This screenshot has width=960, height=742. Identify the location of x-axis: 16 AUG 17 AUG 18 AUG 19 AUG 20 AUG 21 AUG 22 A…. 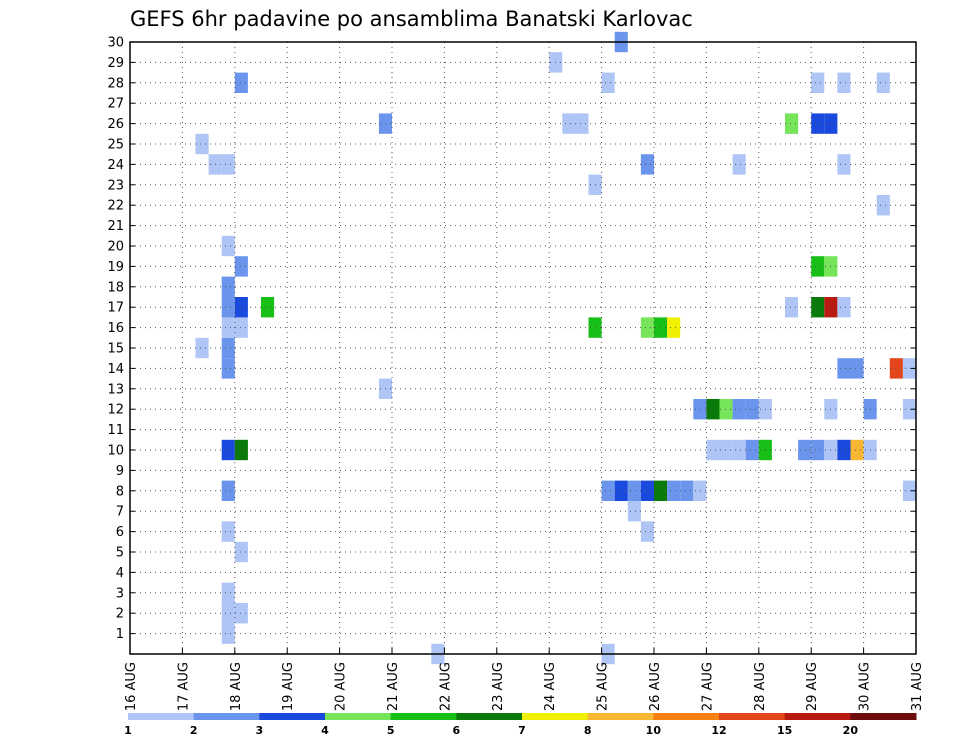
(524, 679).